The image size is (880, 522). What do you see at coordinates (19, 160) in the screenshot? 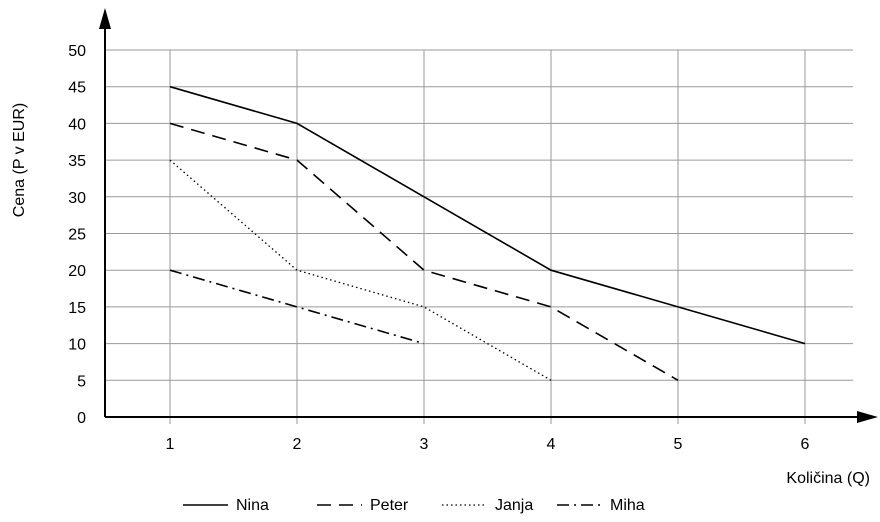
I see `y-axis-title: Cena (P v EUR)` at bounding box center [19, 160].